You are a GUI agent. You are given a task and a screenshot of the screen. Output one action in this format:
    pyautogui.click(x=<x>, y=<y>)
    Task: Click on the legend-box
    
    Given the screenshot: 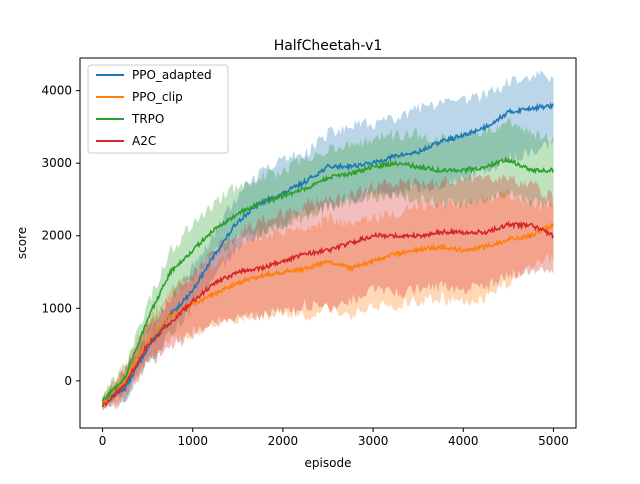 What is the action you would take?
    pyautogui.click(x=158, y=109)
    